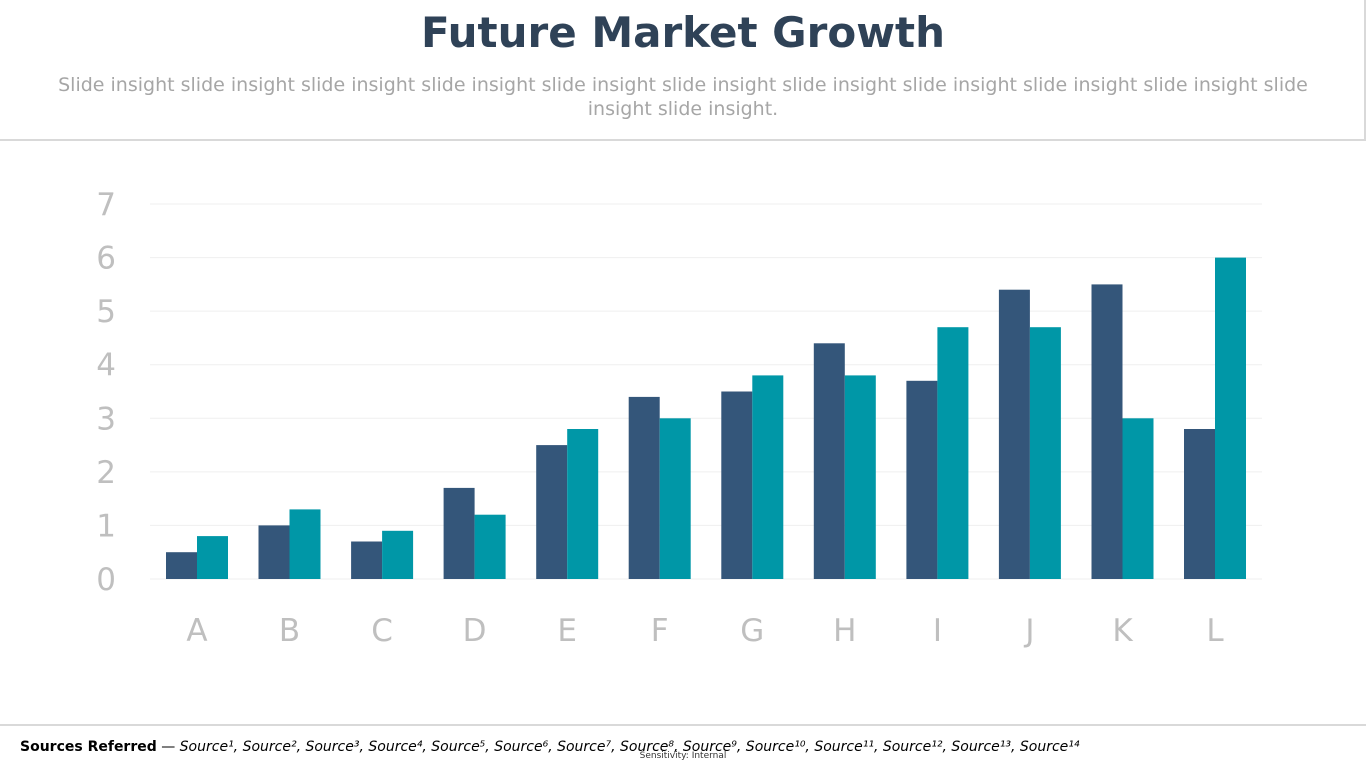  Describe the element at coordinates (829, 461) in the screenshot. I see `bar-series1-H` at that location.